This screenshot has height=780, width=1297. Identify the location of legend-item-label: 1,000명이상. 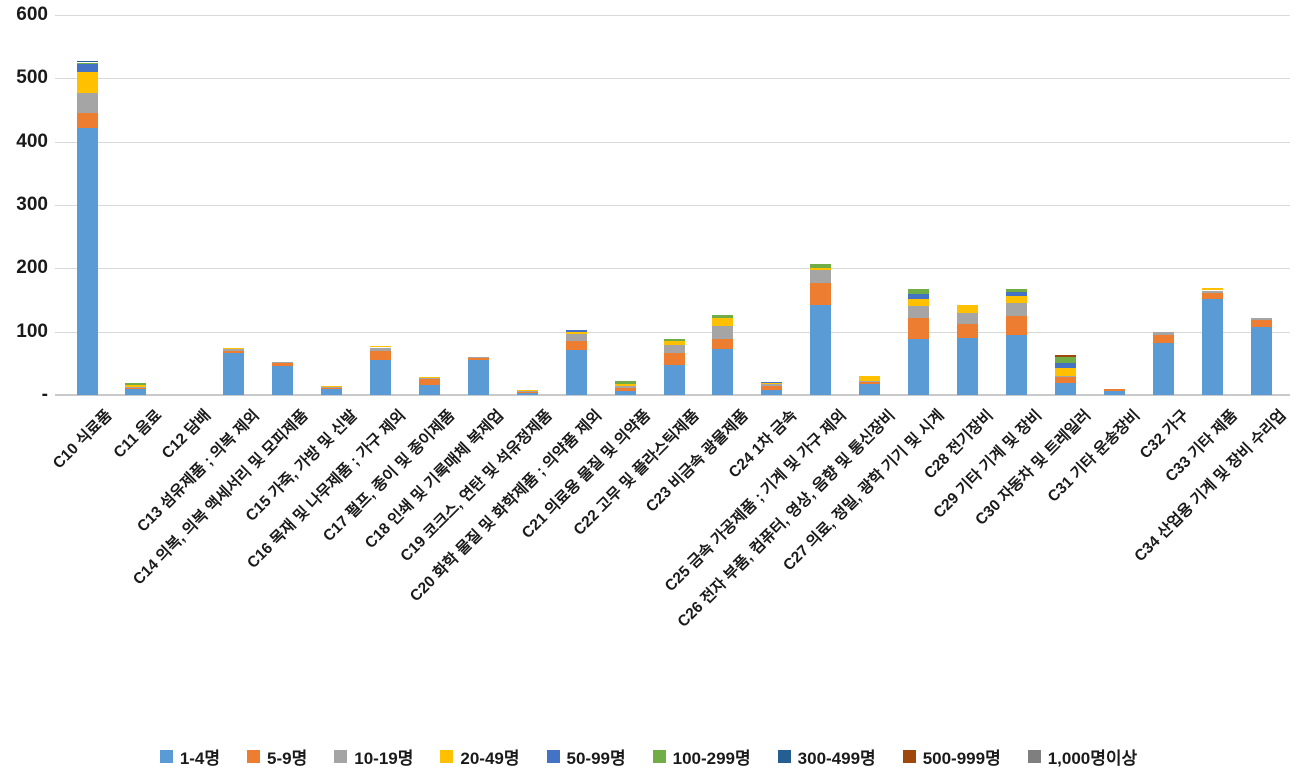
(1092, 758).